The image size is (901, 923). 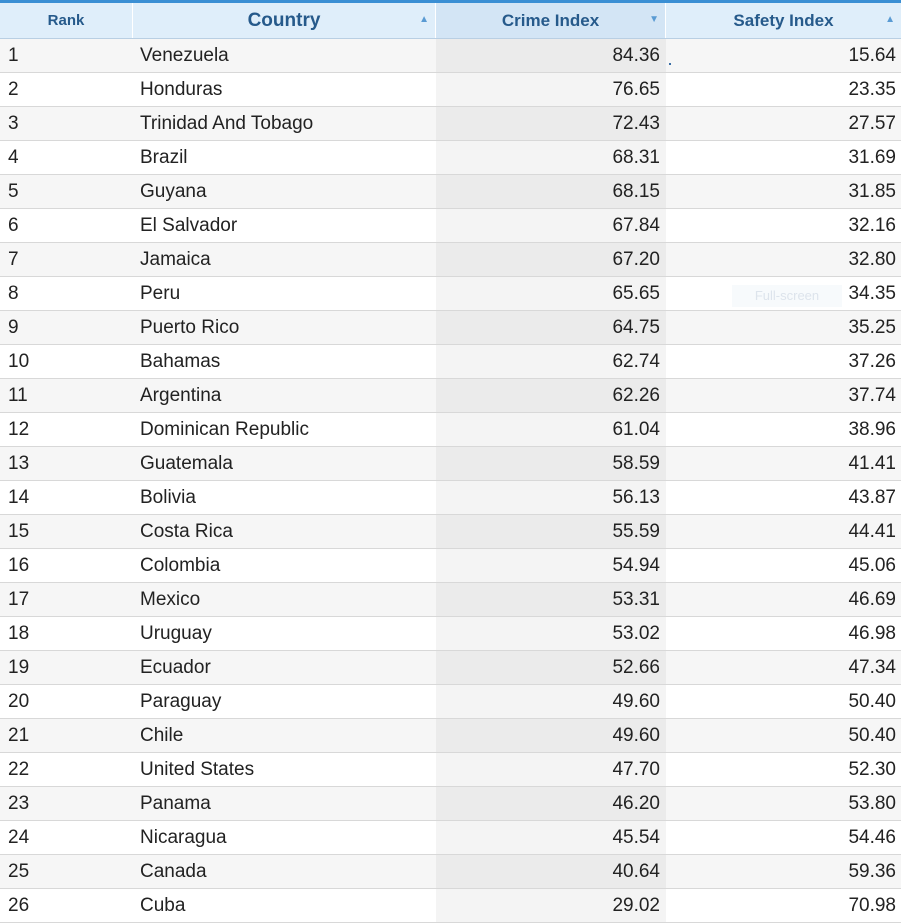 What do you see at coordinates (450, 770) in the screenshot?
I see `table-row: 22 United States 47.70 52.30` at bounding box center [450, 770].